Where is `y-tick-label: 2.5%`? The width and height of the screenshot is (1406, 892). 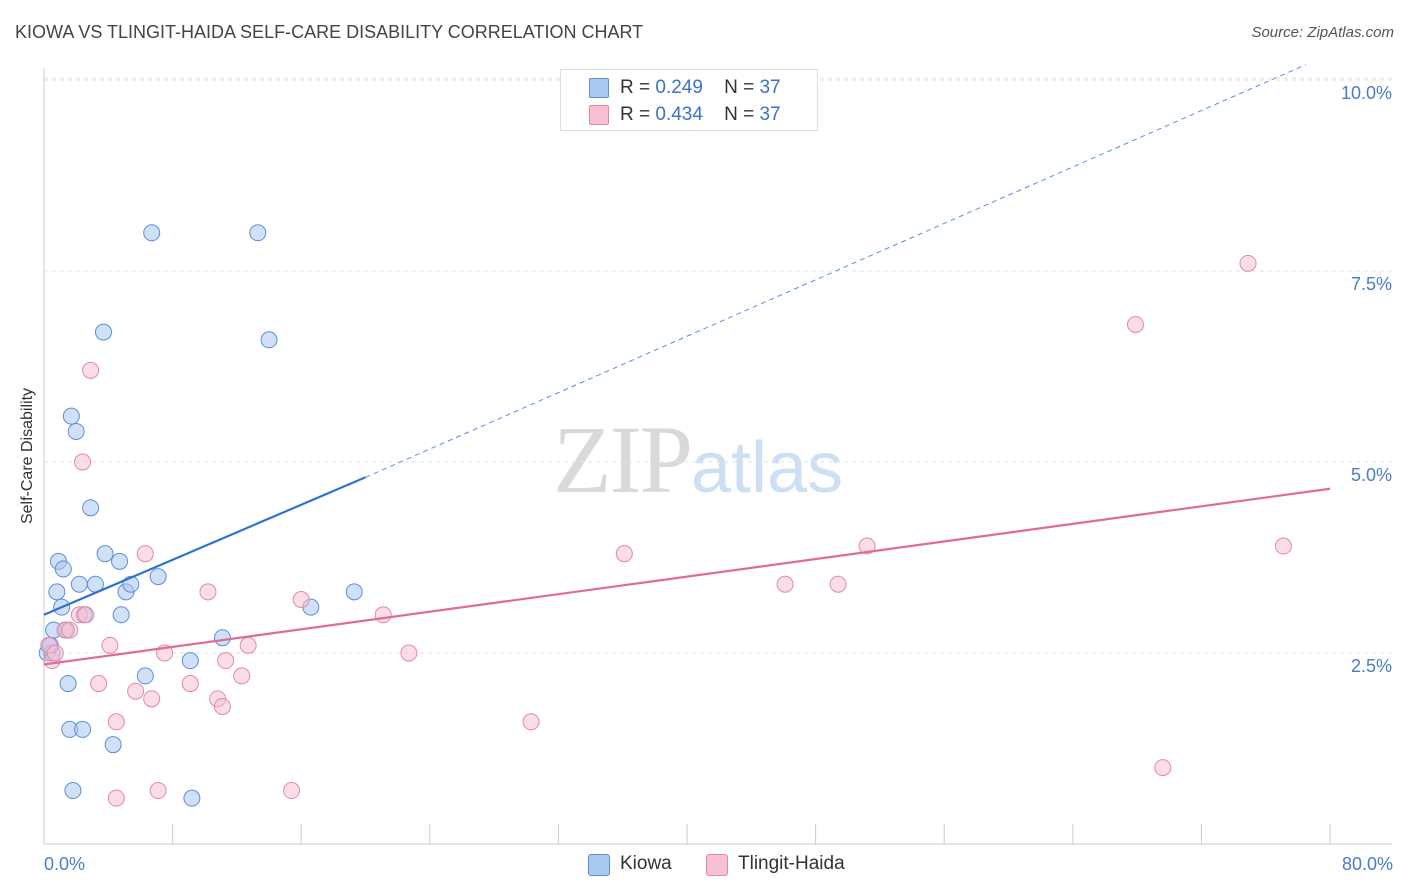
y-tick-label: 2.5% is located at coordinates (1371, 666).